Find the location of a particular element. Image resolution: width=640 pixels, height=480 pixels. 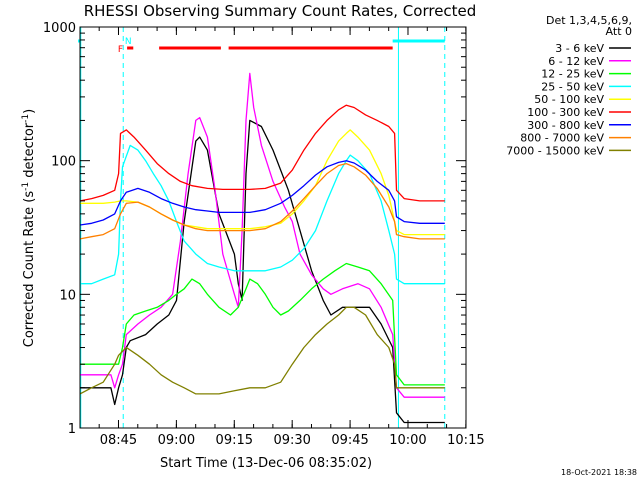

legend-header-line-0: Det 1,3,4,5,6,9, is located at coordinates (589, 20).